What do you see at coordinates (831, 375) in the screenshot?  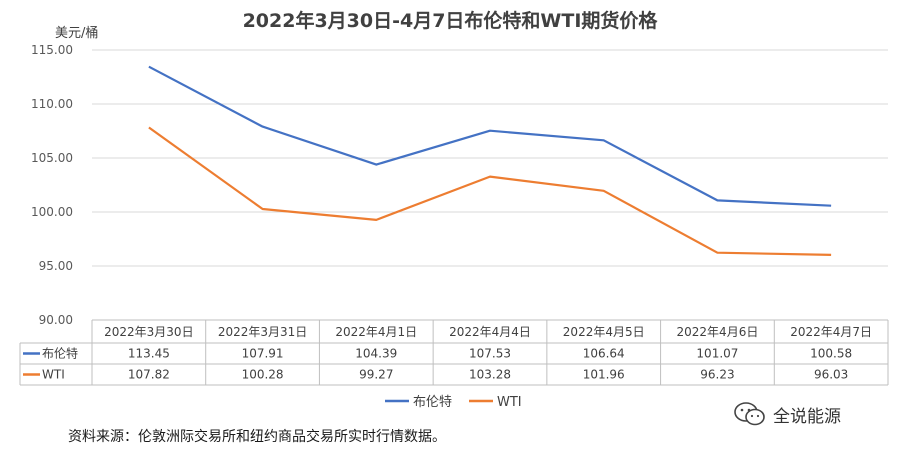 I see `data-label: 96.03` at bounding box center [831, 375].